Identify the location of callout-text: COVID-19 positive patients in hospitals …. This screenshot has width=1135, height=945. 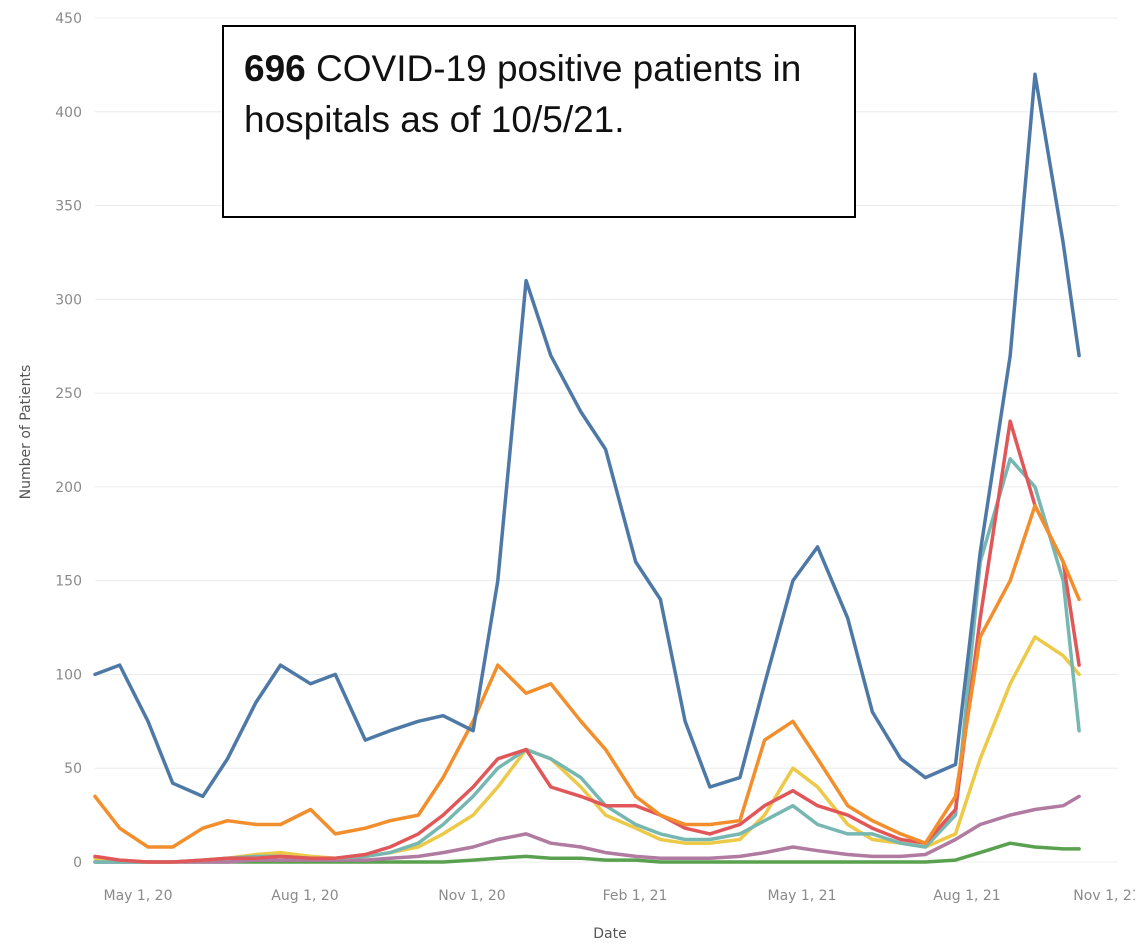
(523, 94).